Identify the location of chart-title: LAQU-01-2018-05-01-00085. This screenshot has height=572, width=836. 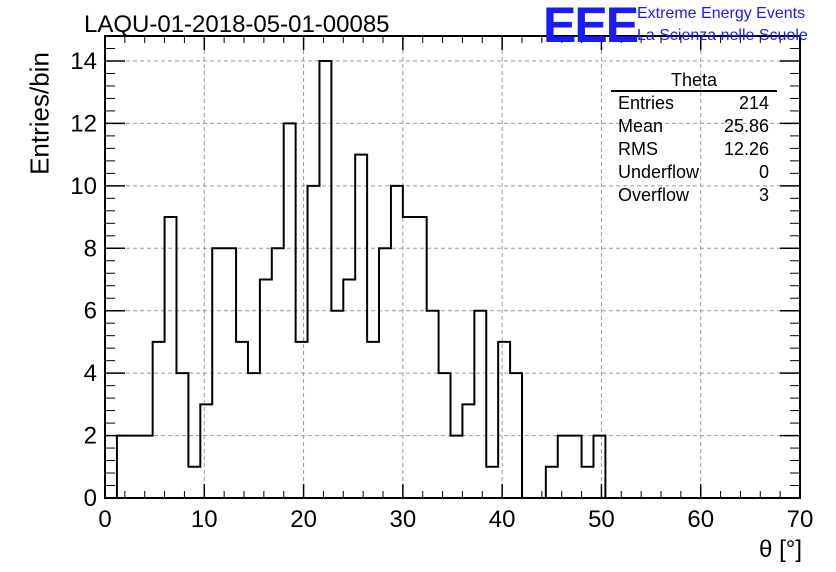
(237, 24).